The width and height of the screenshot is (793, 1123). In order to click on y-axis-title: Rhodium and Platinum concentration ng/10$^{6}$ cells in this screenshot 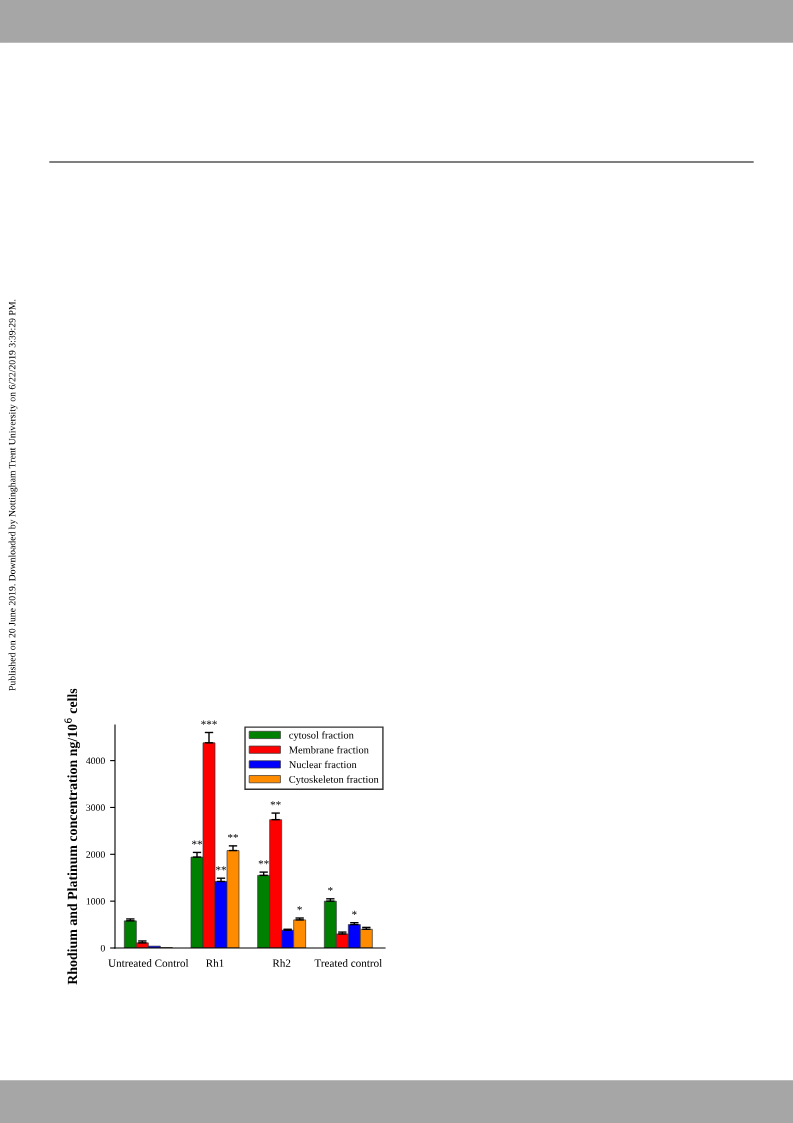, I will do `click(72, 836)`.